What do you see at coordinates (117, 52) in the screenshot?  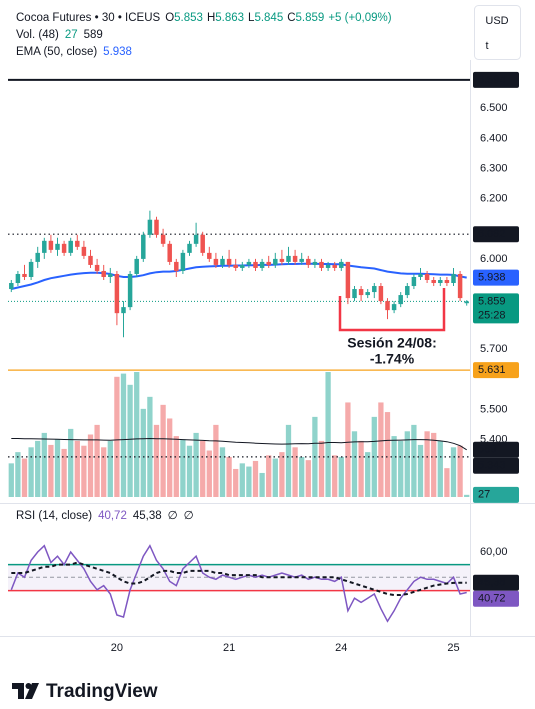 I see `ema-value: 5.938` at bounding box center [117, 52].